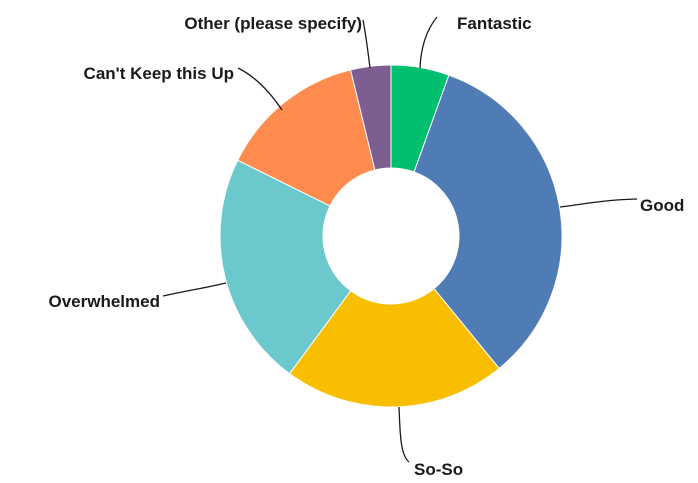  I want to click on leader-line-other-please-specify, so click(366, 44).